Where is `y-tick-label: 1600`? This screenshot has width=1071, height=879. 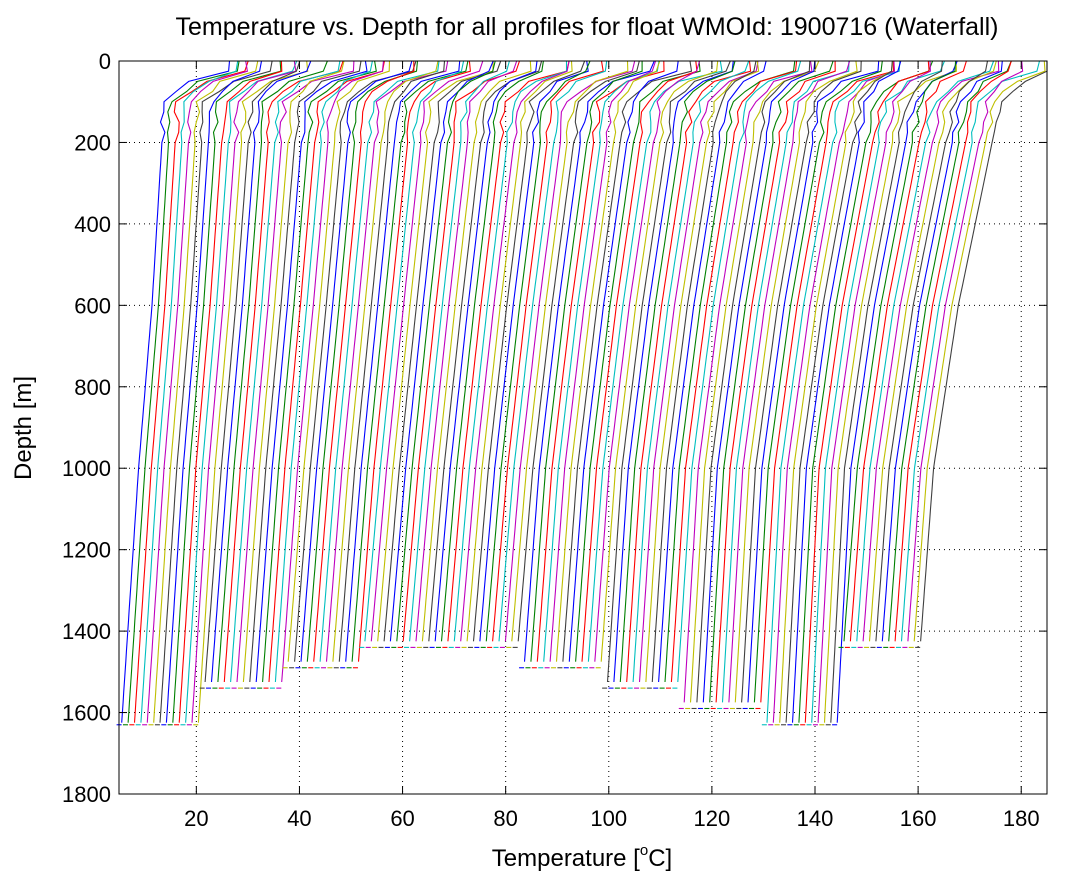 y-tick-label: 1600 is located at coordinates (86, 713).